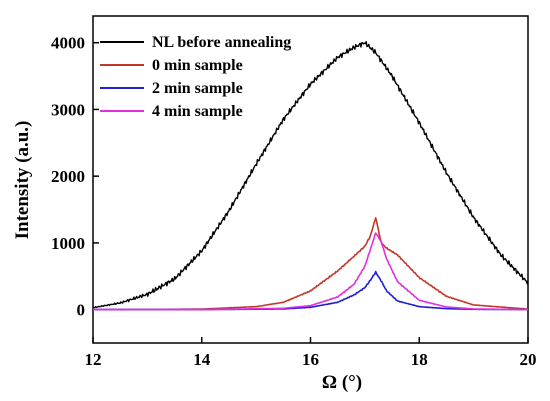 The width and height of the screenshot is (550, 401). I want to click on y-tick-label: 0, so click(81, 310).